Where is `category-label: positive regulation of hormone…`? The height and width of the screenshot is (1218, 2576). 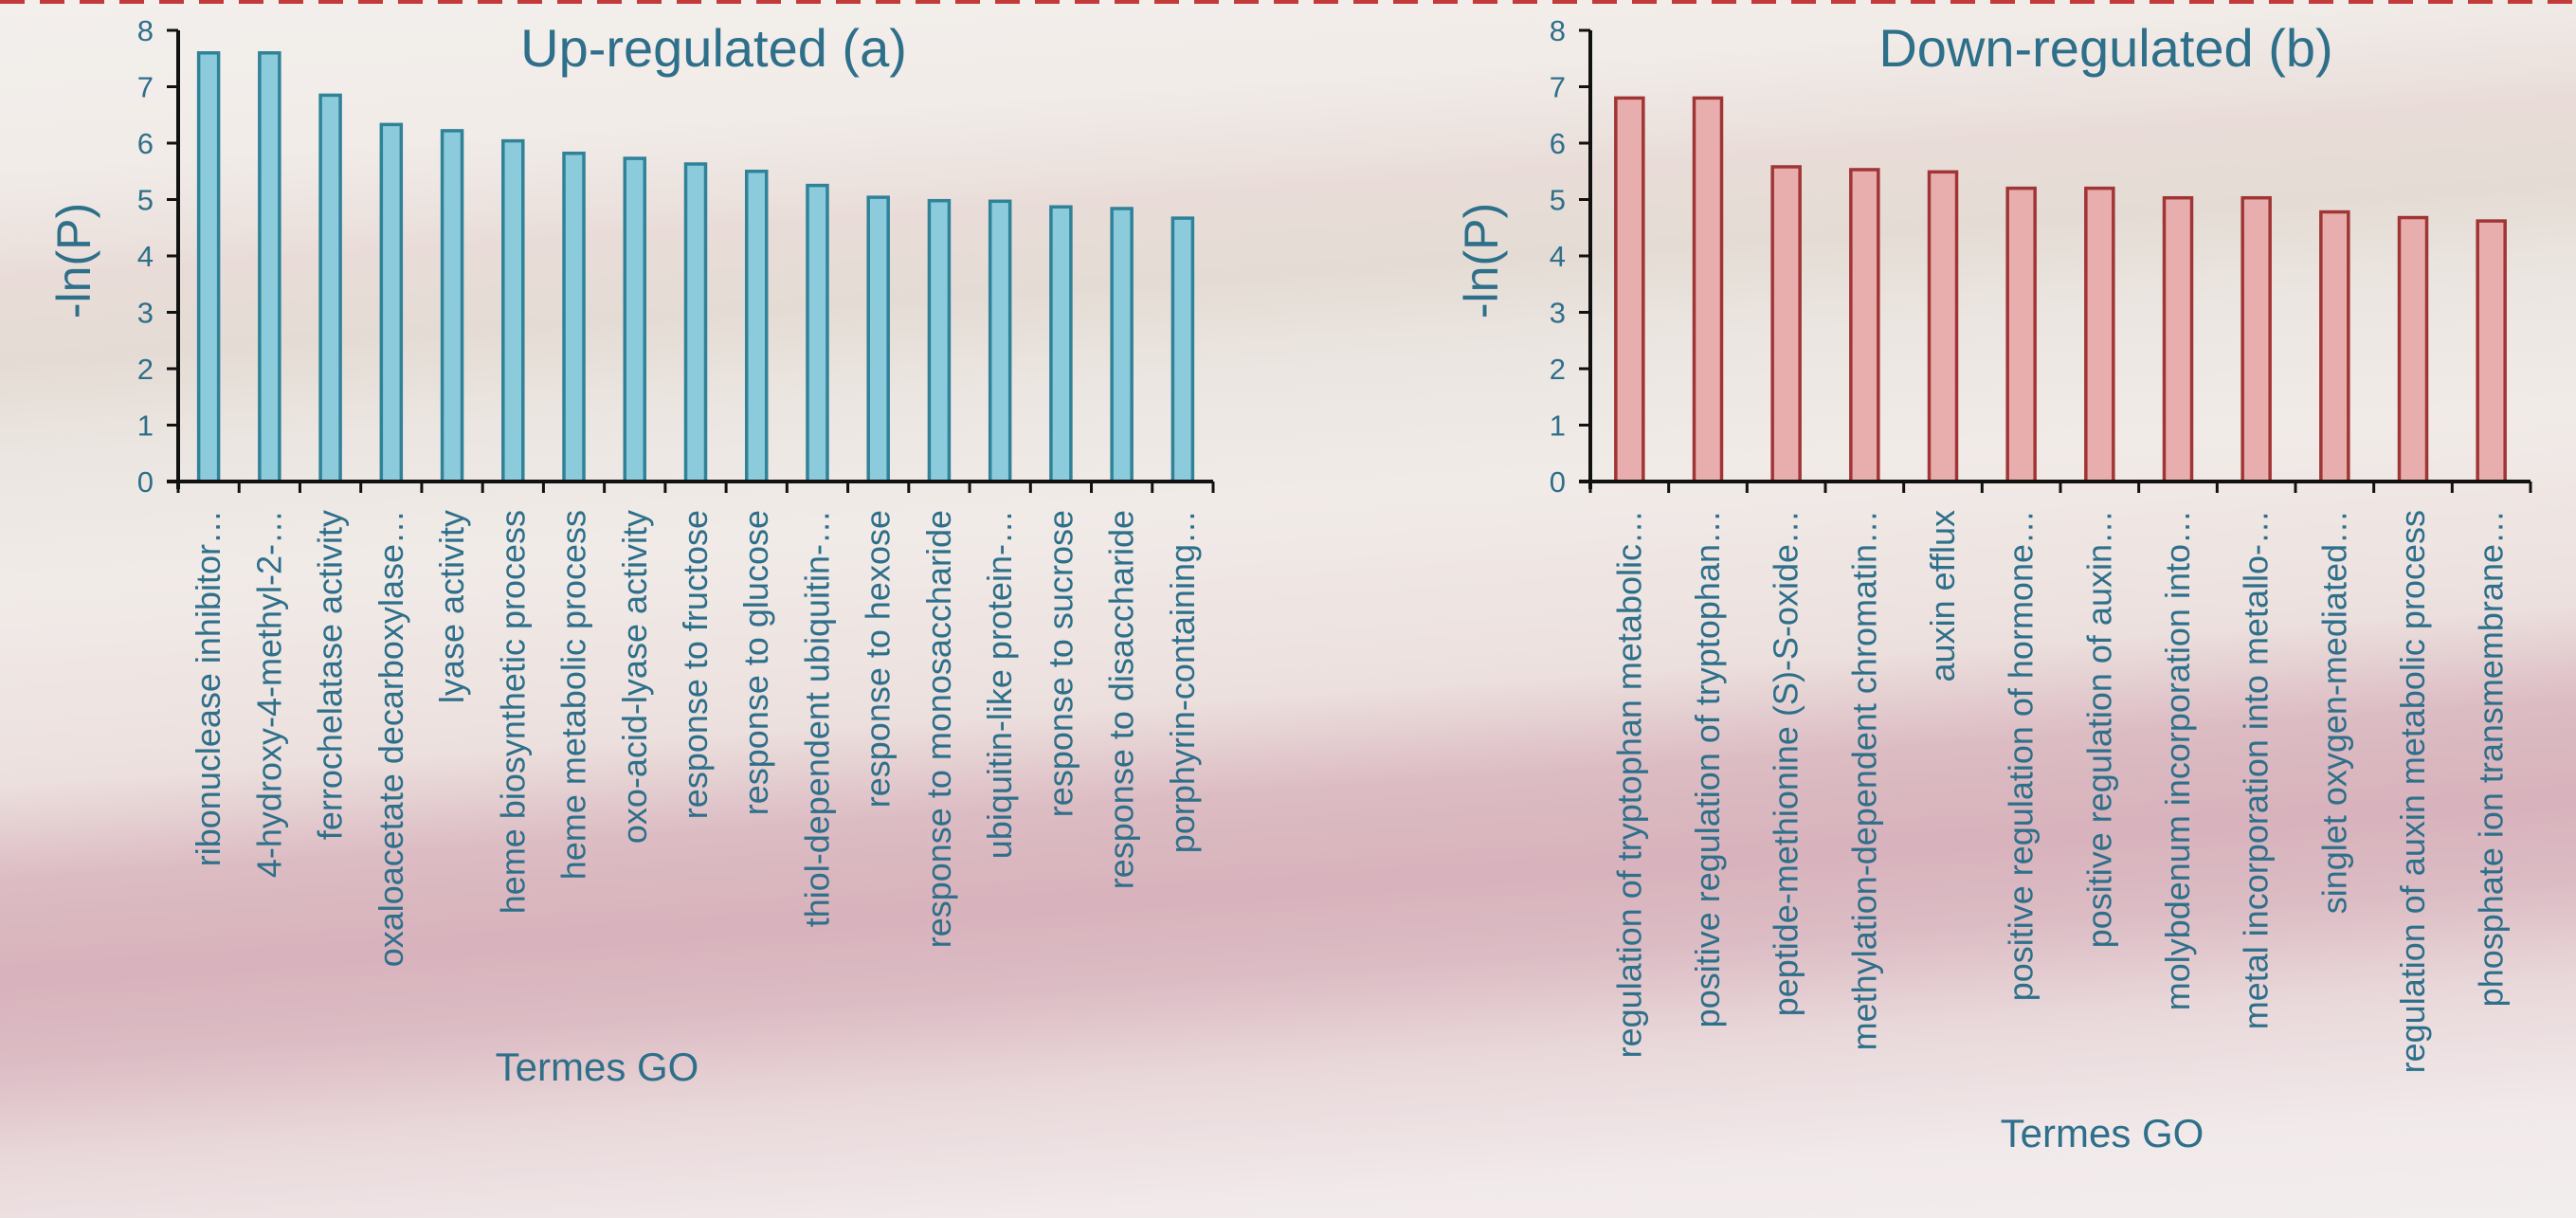
category-label: positive regulation of hormone… is located at coordinates (2021, 755).